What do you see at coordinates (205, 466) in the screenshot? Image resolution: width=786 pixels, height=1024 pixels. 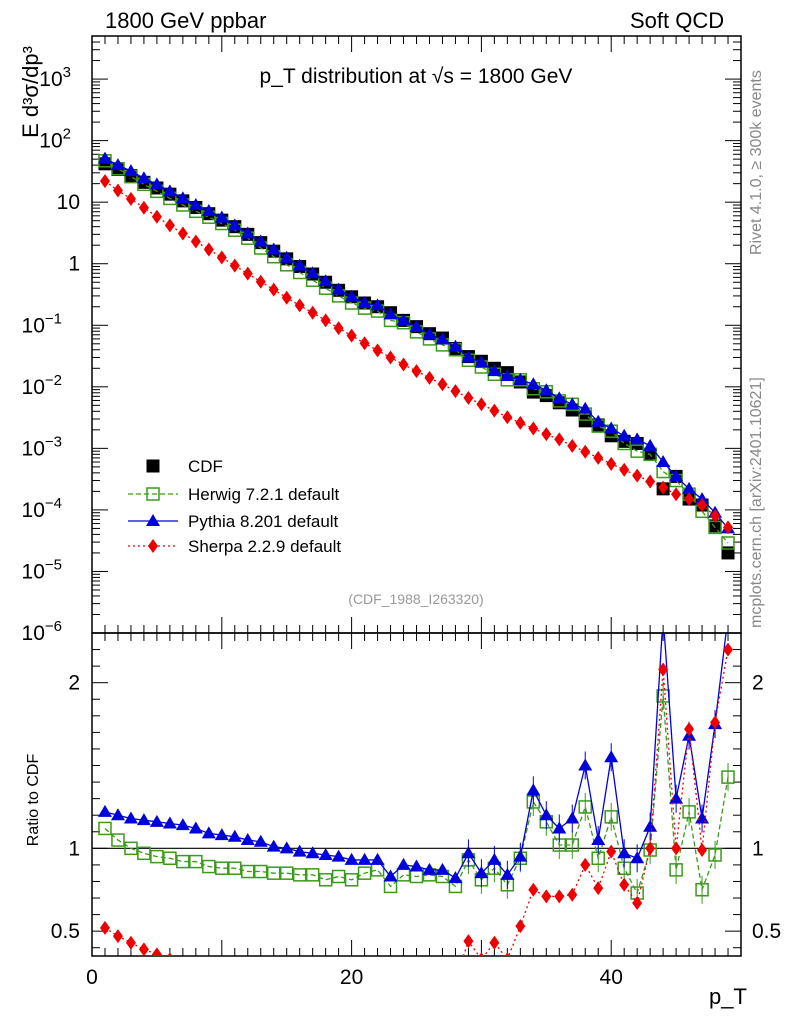 I see `cdf-legend-label: CDF` at bounding box center [205, 466].